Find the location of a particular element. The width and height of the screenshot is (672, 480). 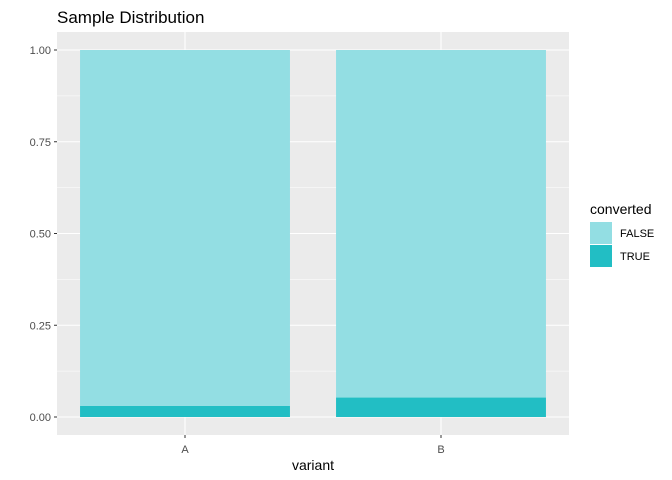

bar-true-a is located at coordinates (185, 411).